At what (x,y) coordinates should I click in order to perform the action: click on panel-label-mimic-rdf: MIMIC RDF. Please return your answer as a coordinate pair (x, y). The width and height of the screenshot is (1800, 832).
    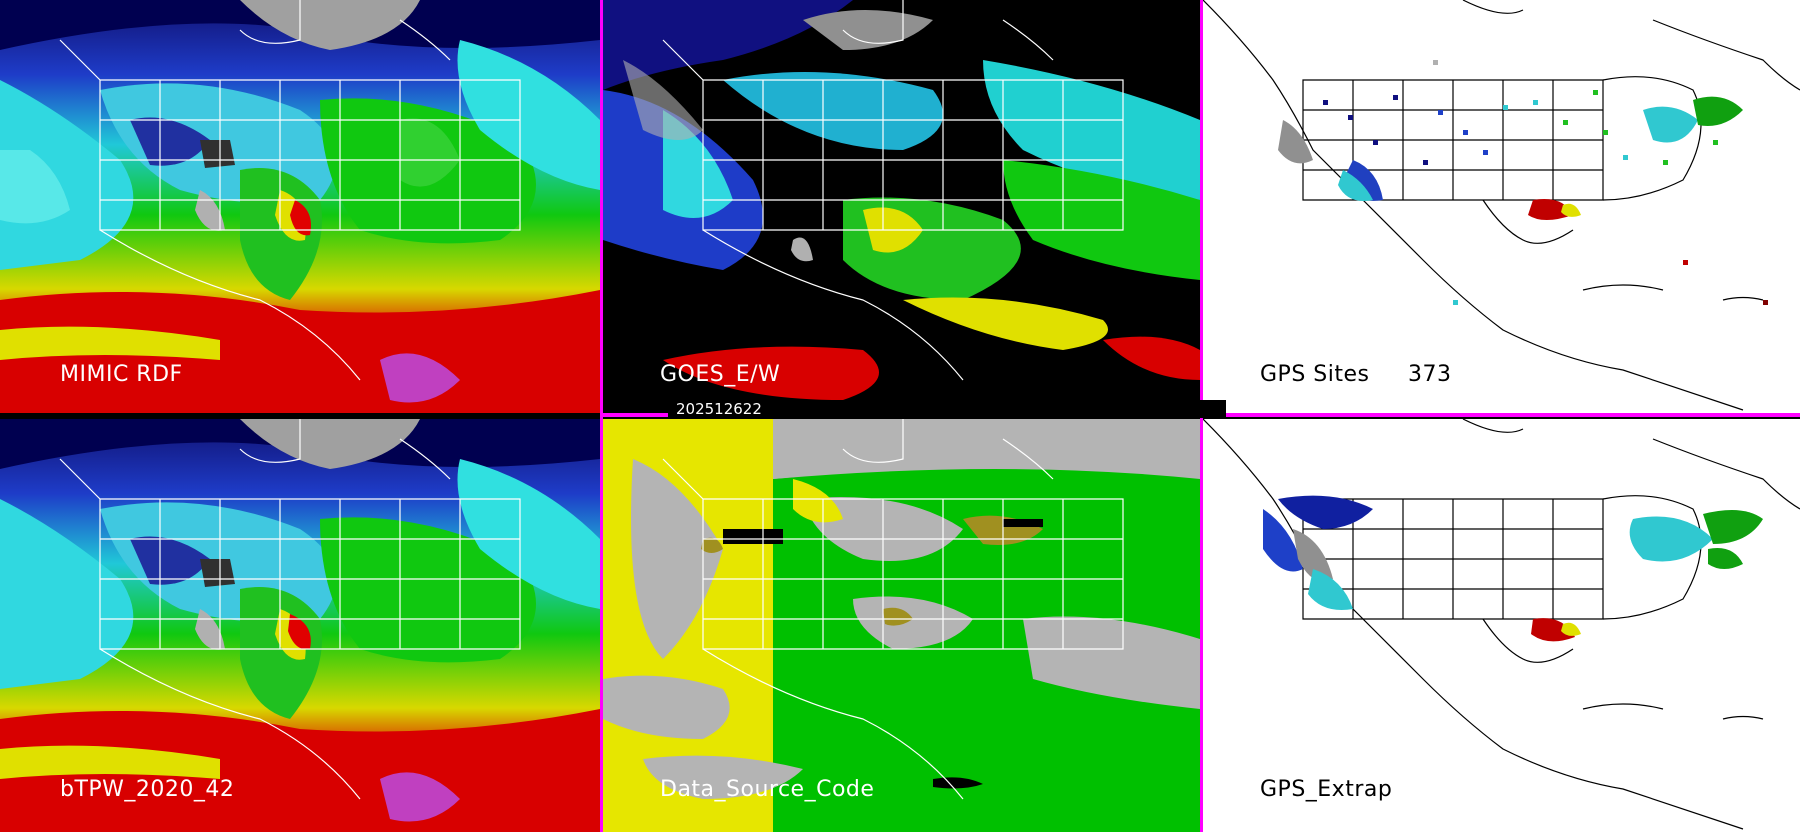
    Looking at the image, I should click on (121, 374).